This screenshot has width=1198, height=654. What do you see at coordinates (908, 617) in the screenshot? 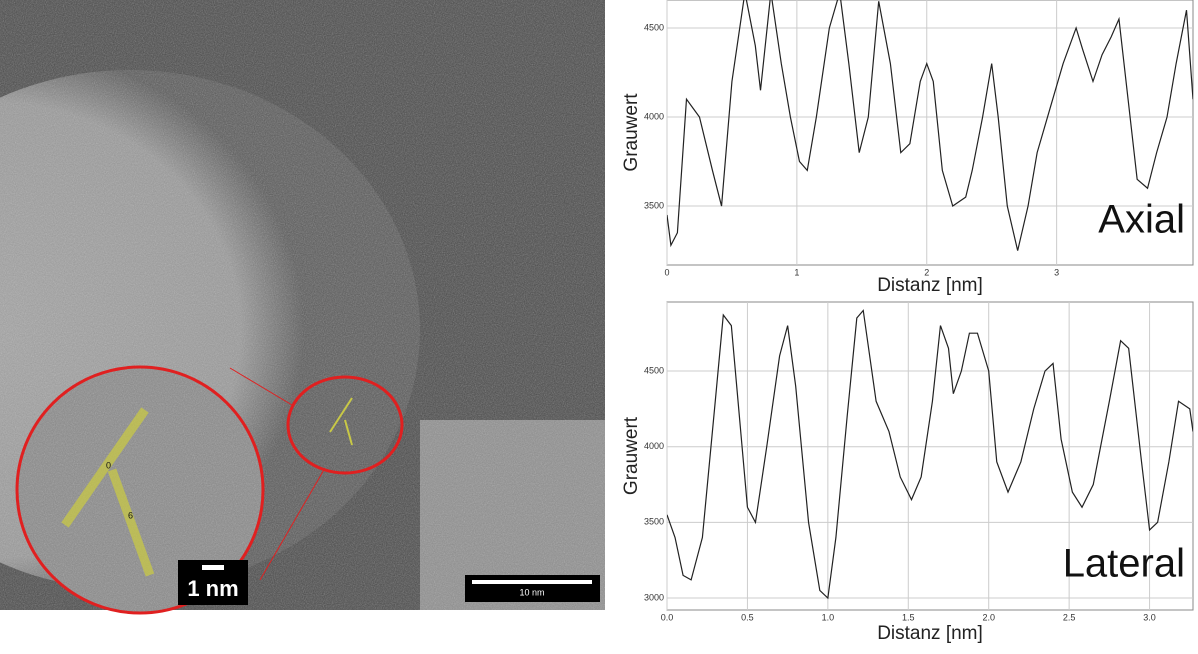
I see `x-tick-label: 1.5` at bounding box center [908, 617].